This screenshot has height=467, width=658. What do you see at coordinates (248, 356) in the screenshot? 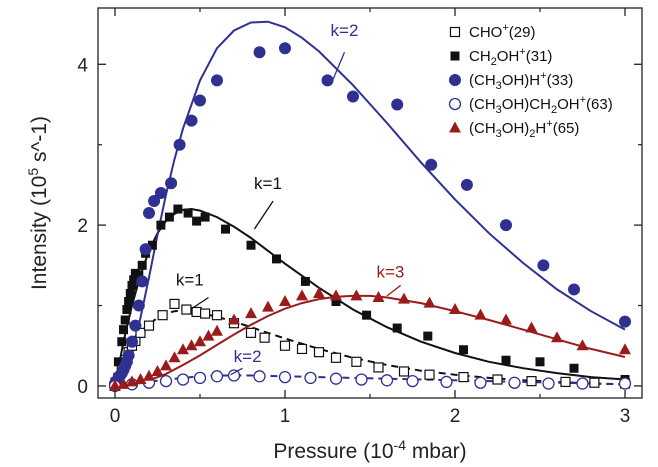
I see `annotation-label: k=2` at bounding box center [248, 356].